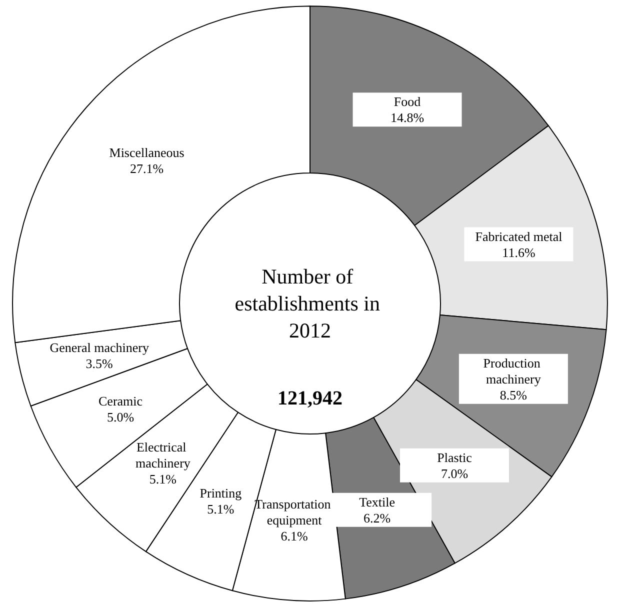 This screenshot has width=620, height=607. I want to click on slice-label: Miscellaneous, so click(146, 152).